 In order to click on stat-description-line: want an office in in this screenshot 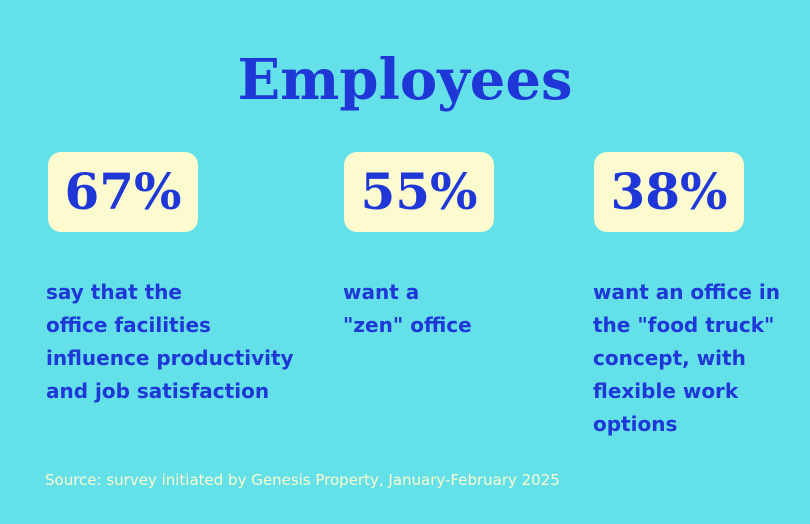, I will do `click(686, 292)`.